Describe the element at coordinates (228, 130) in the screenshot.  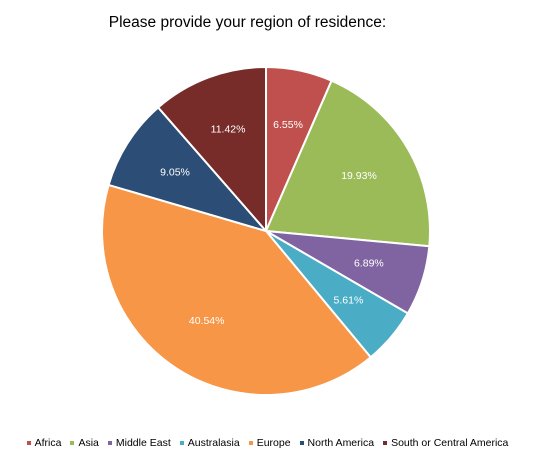
I see `data-label-south-or-central-america: 11.42%` at that location.